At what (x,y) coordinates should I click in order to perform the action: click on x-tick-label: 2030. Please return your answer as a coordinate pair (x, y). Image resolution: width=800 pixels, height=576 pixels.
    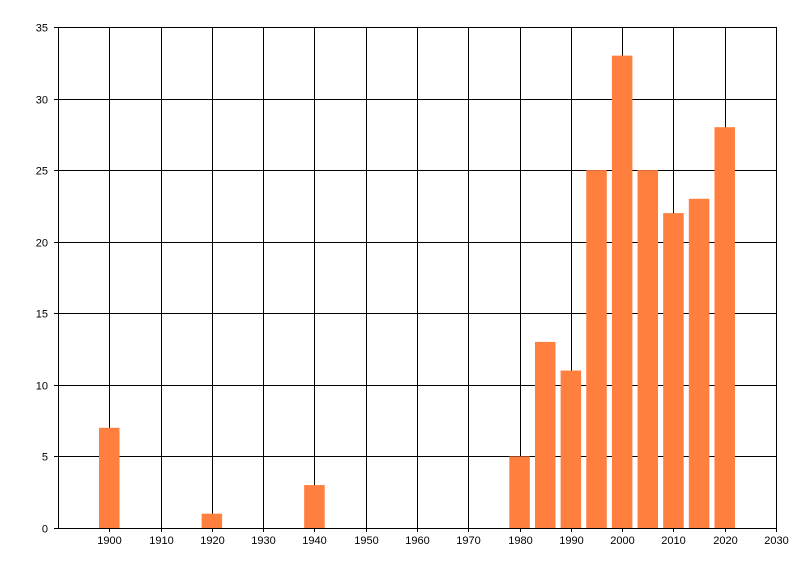
    Looking at the image, I should click on (776, 541).